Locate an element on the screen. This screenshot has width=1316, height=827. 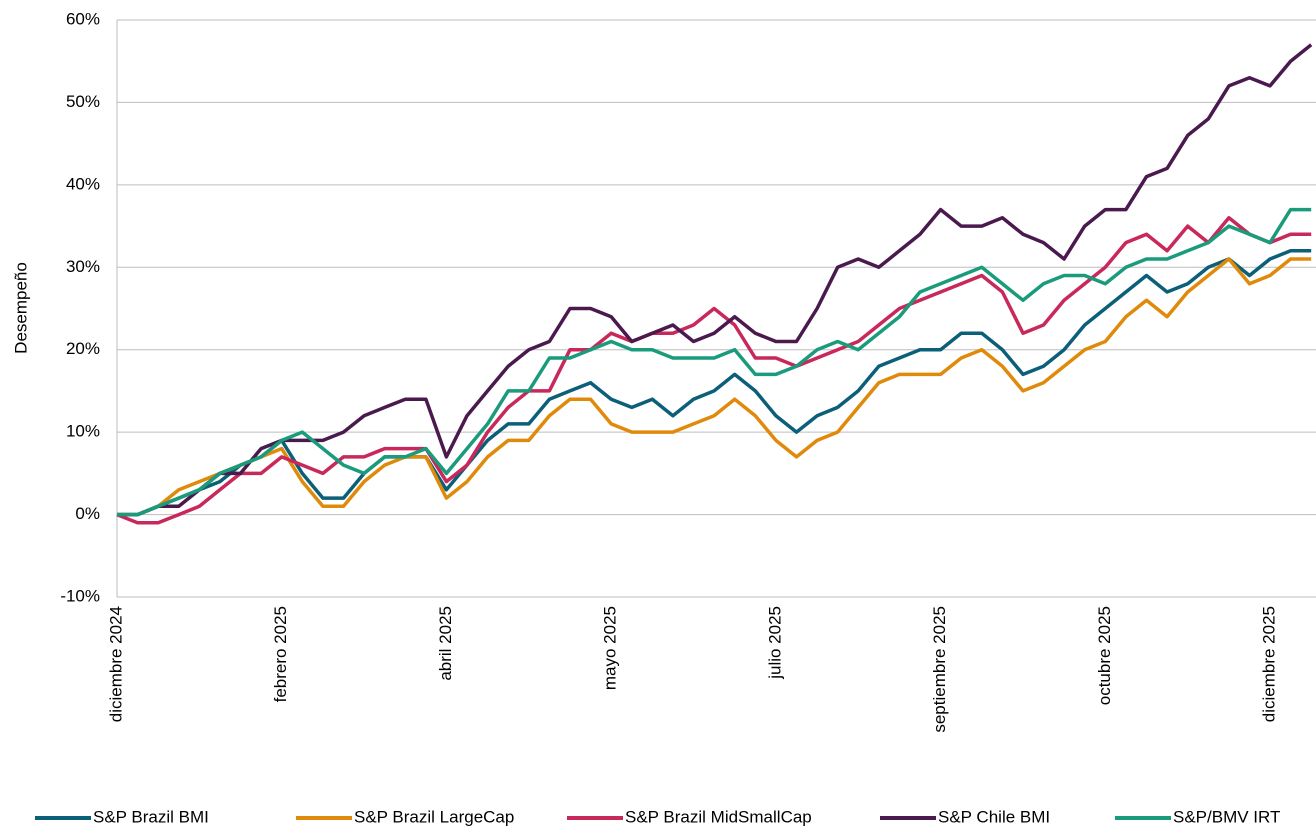
y-tick-label: 60% is located at coordinates (83, 18).